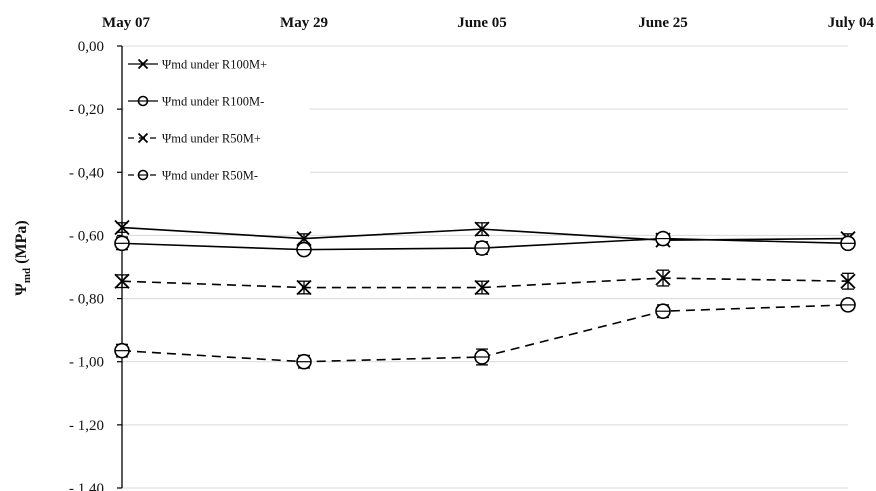 The image size is (876, 491). Describe the element at coordinates (211, 139) in the screenshot. I see `legend-label: Ψmd under R50M+` at that location.